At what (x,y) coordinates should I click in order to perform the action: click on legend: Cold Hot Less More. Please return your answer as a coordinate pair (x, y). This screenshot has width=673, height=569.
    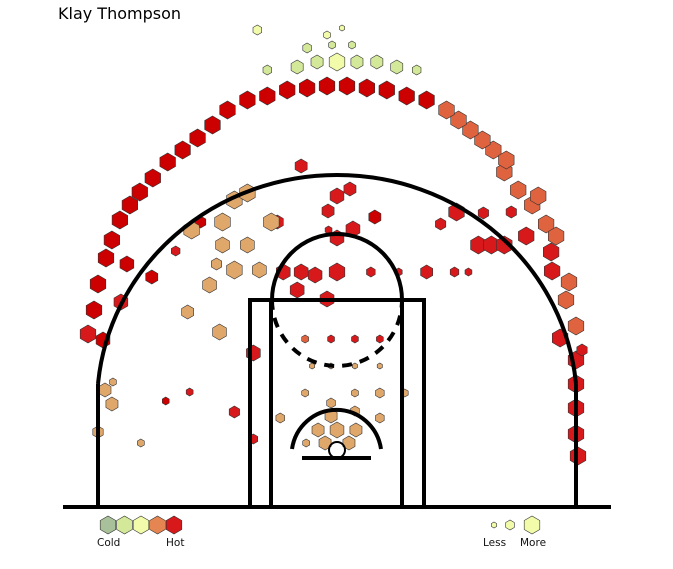
    Looking at the image, I should click on (321, 532).